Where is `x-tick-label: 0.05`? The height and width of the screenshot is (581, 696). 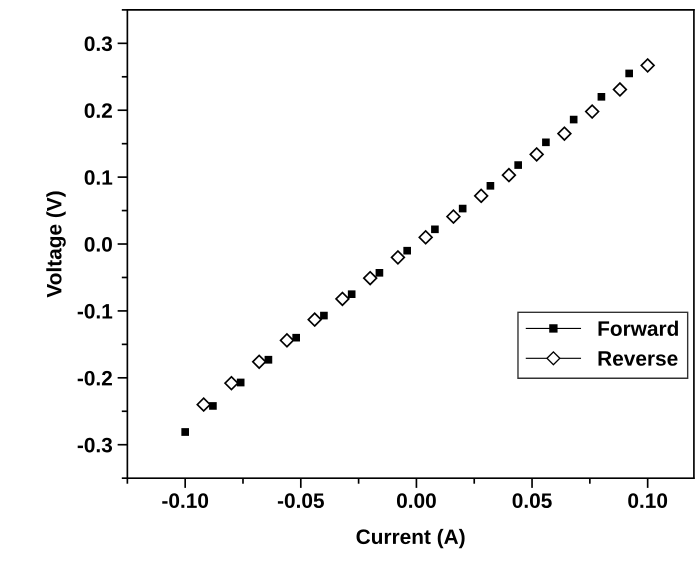 x-tick-label: 0.05 is located at coordinates (532, 500).